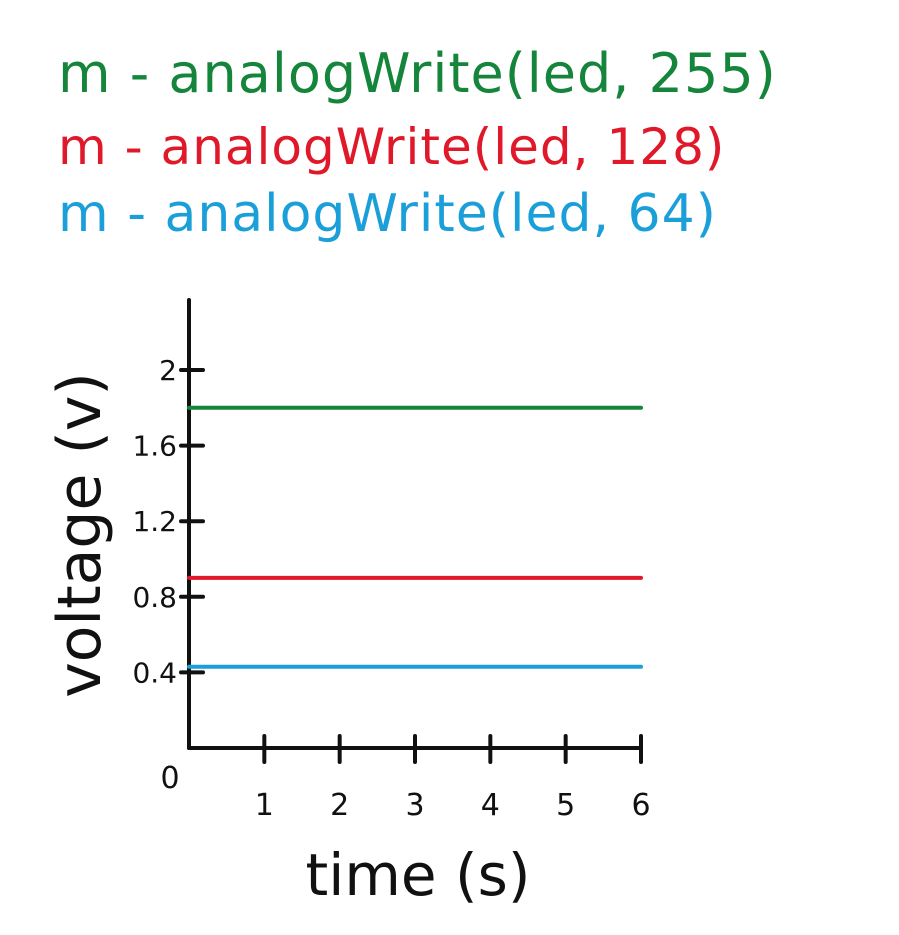  What do you see at coordinates (565, 805) in the screenshot?
I see `x-tick-label: 5` at bounding box center [565, 805].